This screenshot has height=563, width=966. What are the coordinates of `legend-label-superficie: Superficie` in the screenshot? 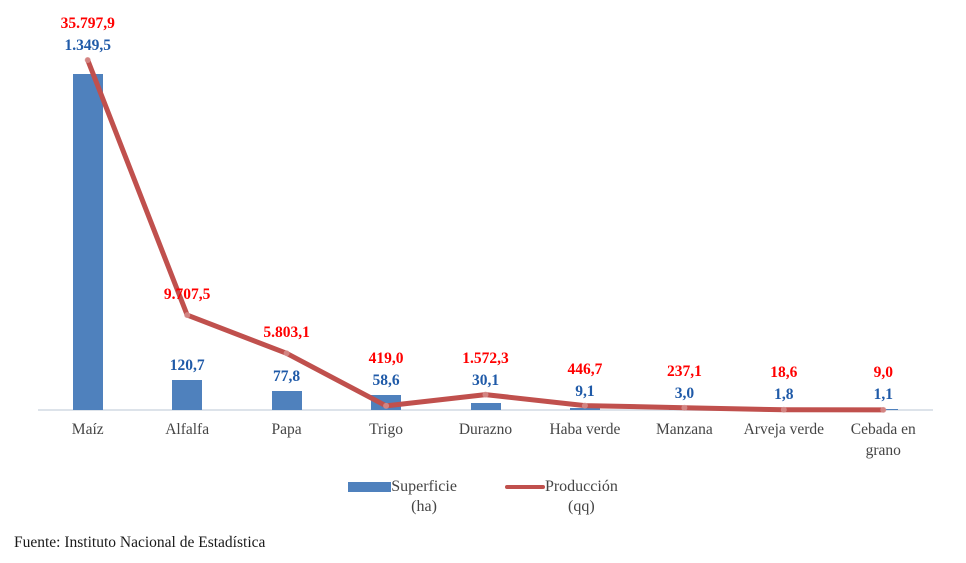 It's located at (424, 486).